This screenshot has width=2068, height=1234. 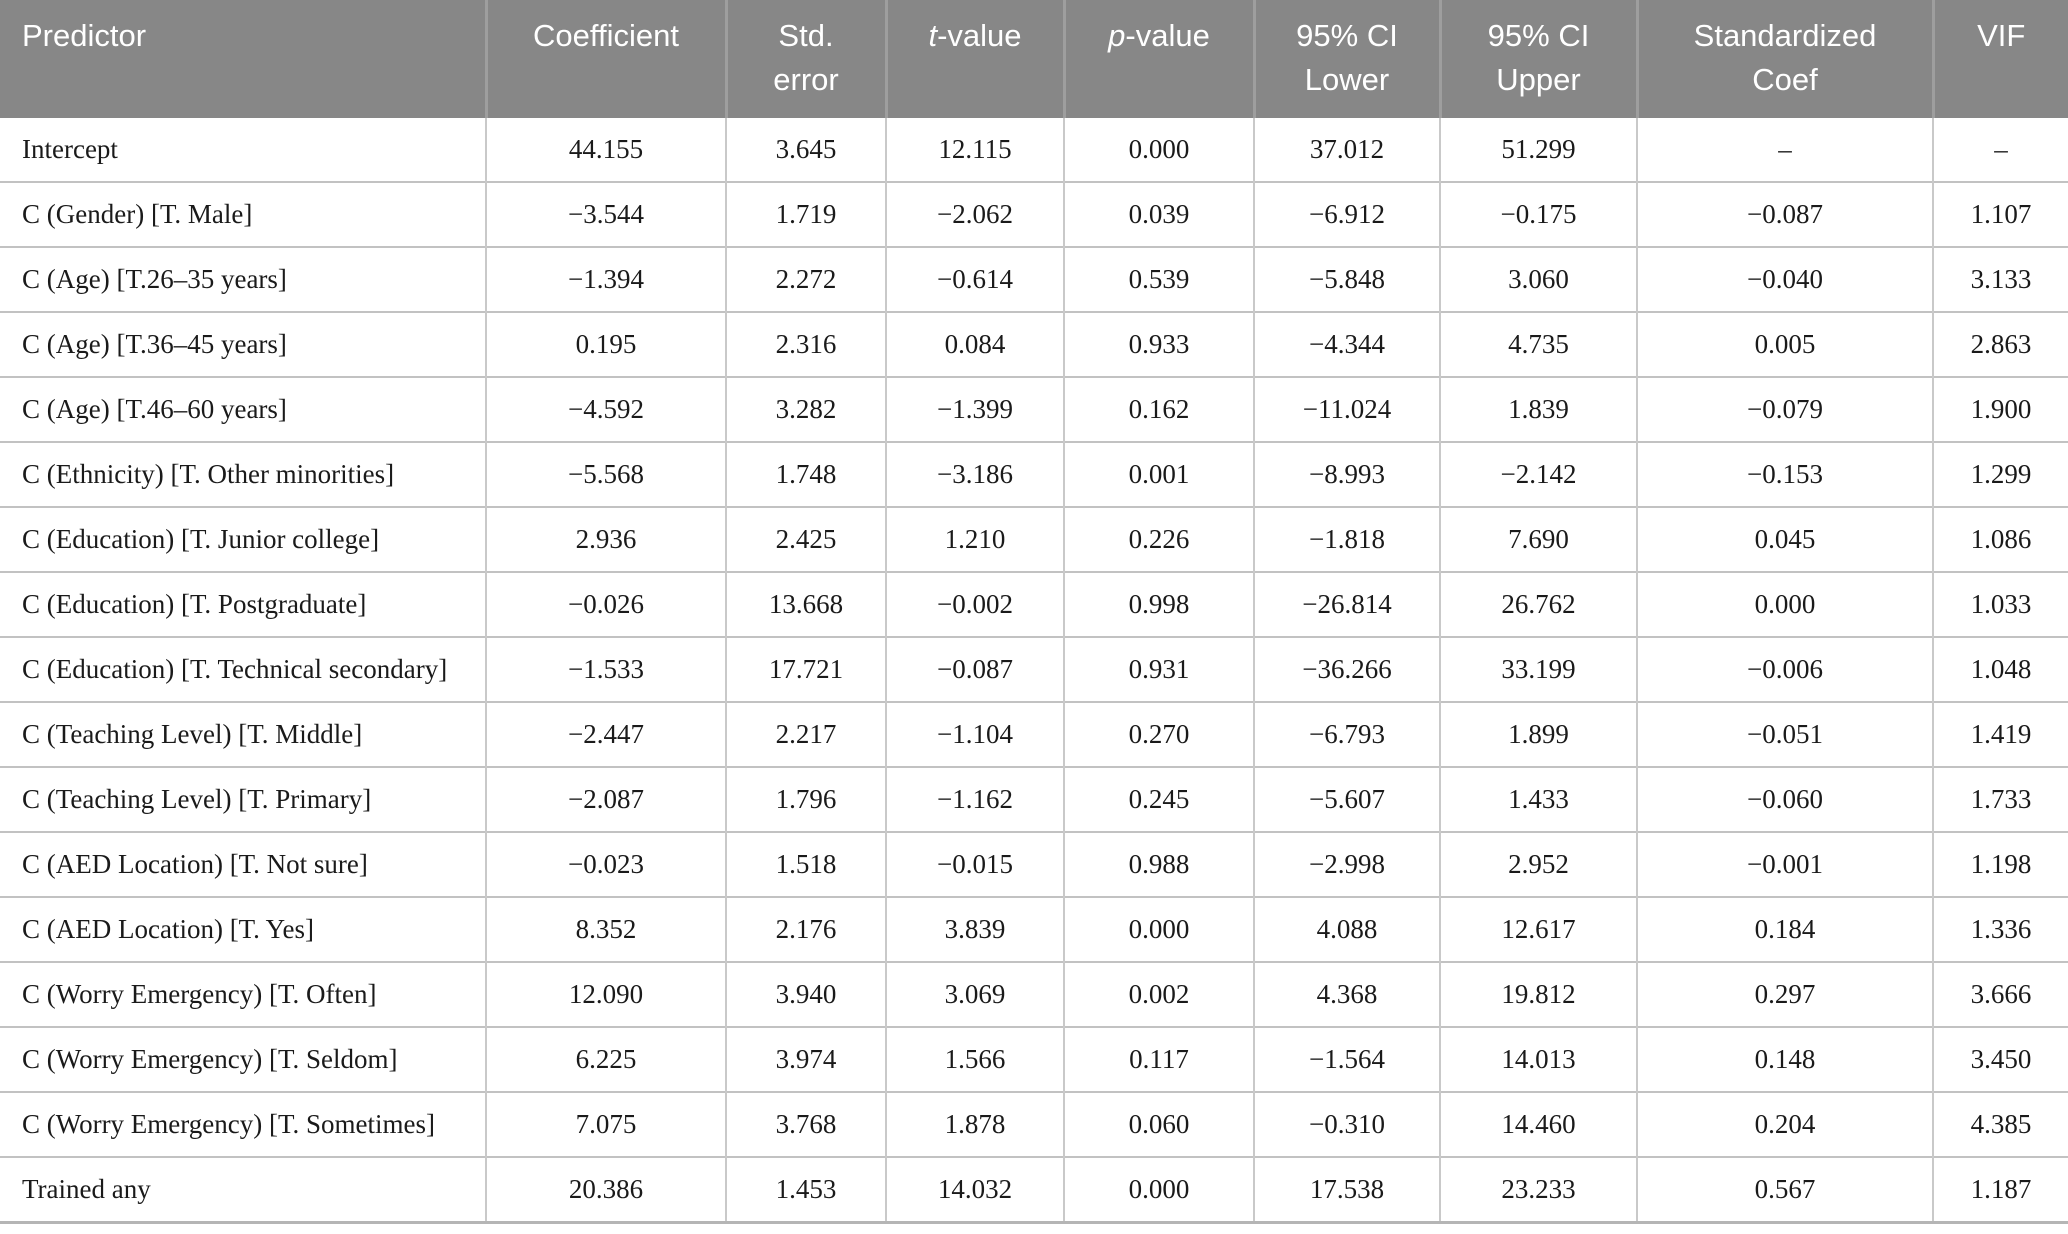 What do you see at coordinates (1538, 864) in the screenshot?
I see `cell-ci-upper: 2.952` at bounding box center [1538, 864].